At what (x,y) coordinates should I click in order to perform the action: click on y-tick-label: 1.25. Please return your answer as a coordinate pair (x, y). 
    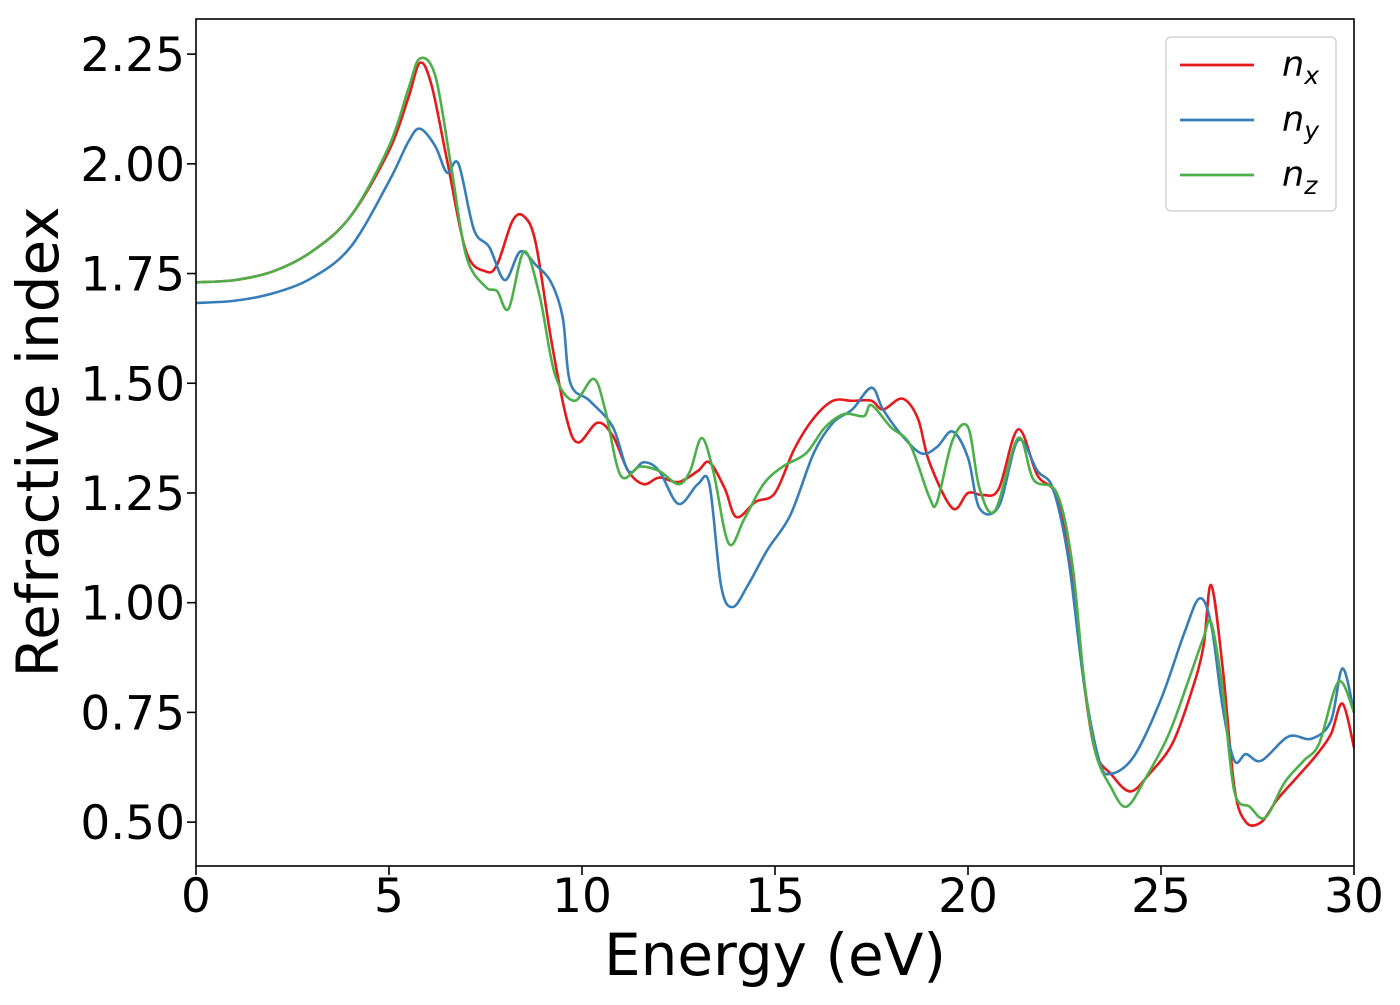
    Looking at the image, I should click on (132, 494).